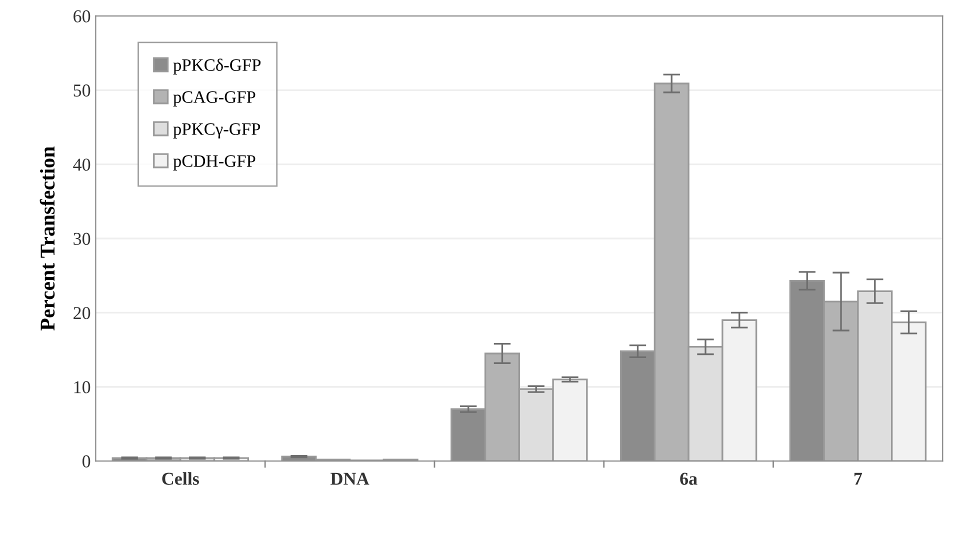 The height and width of the screenshot is (533, 957). Describe the element at coordinates (689, 478) in the screenshot. I see `x-tick-label: 6a` at that location.